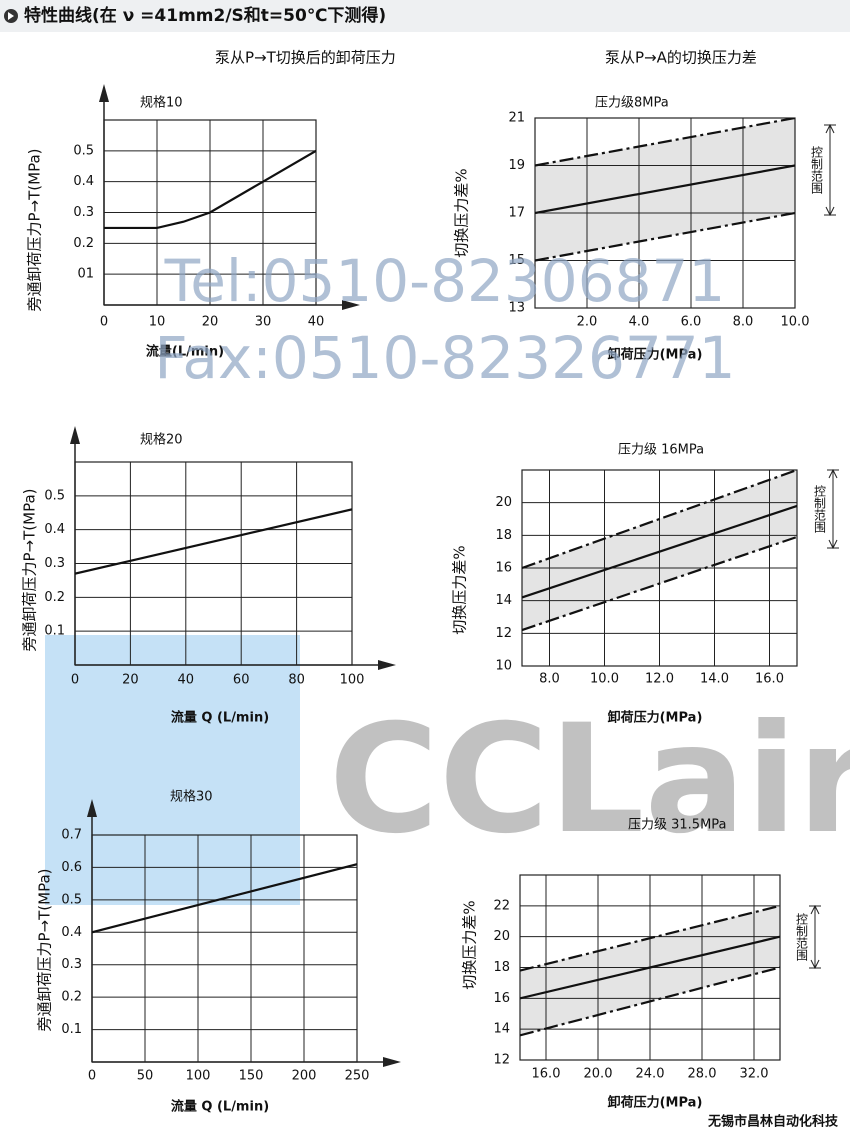  I want to click on x-tick-label: 4.0, so click(639, 322).